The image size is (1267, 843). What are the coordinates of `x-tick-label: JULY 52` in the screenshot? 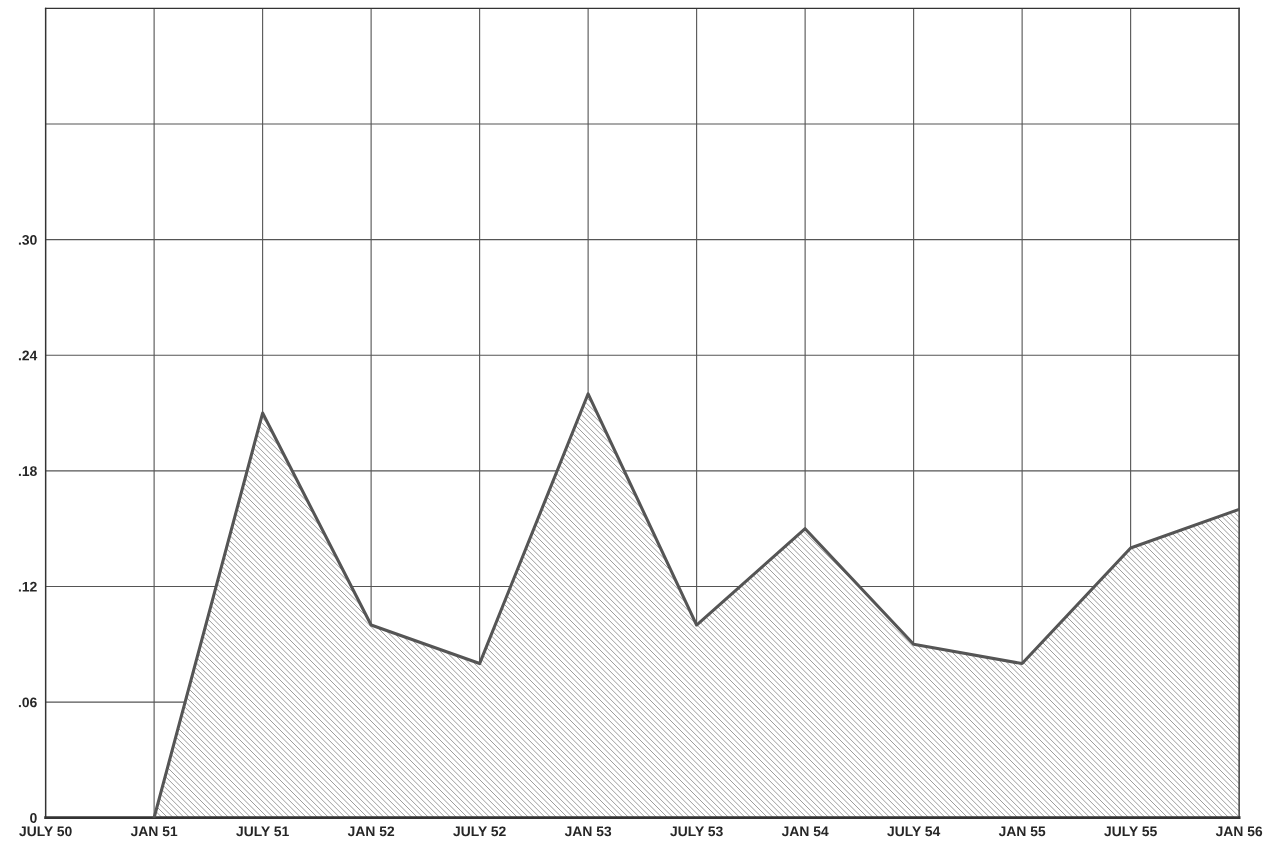 It's located at (479, 831).